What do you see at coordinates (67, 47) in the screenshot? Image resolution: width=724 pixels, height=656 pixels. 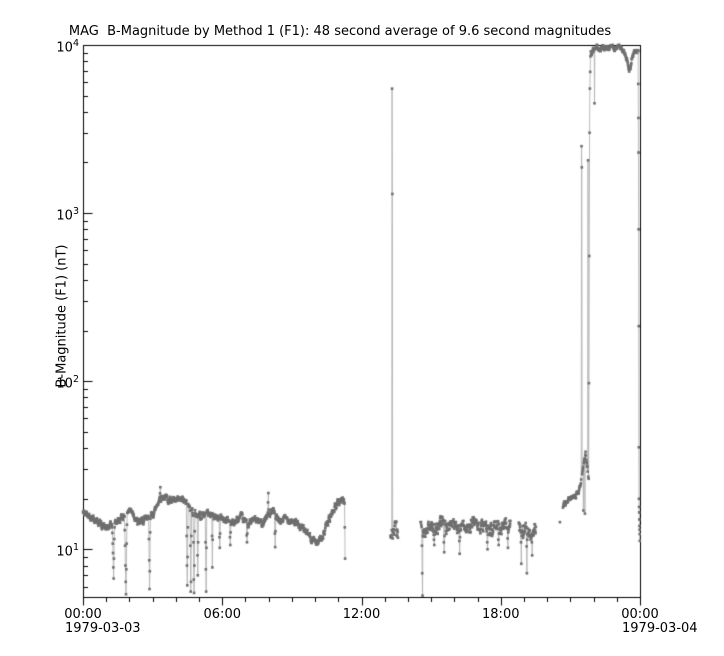 I see `y-tick-label-10e4: 10⁴` at bounding box center [67, 47].